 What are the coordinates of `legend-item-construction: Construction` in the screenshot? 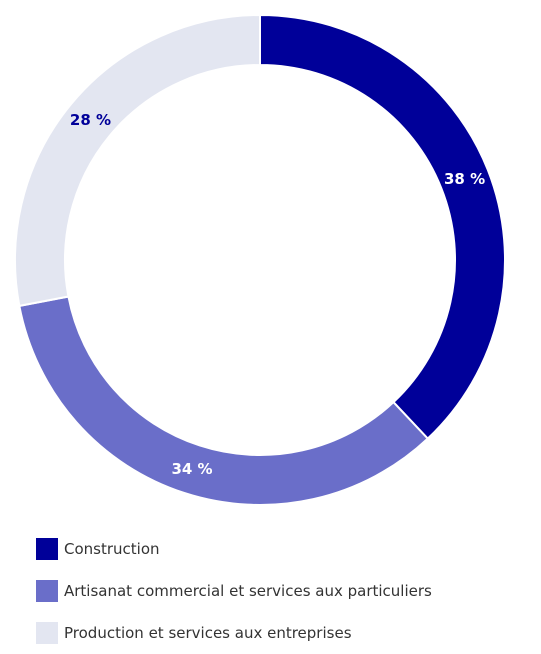 It's located at (234, 549).